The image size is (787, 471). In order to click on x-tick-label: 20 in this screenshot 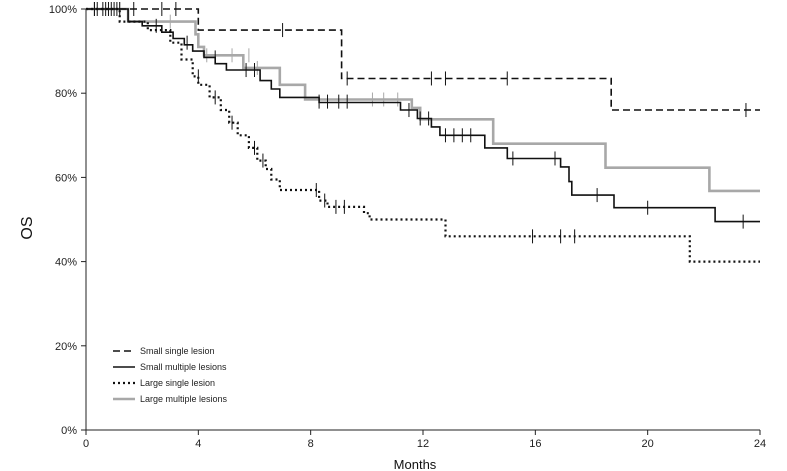, I will do `click(648, 444)`.